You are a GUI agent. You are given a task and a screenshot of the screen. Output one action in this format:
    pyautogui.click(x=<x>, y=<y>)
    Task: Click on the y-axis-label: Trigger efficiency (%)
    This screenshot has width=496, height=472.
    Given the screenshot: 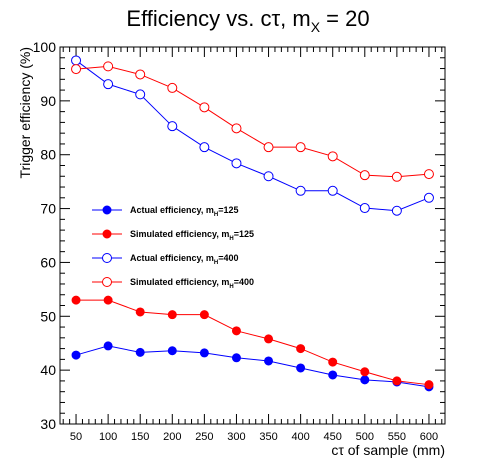 What is the action you would take?
    pyautogui.click(x=25, y=112)
    